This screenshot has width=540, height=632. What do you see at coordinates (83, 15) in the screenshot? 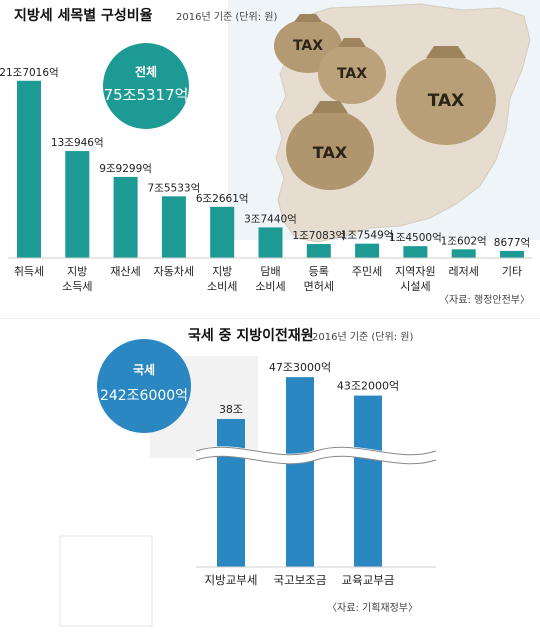
I see `chart-title: 지방세 세목별 구성비율` at bounding box center [83, 15].